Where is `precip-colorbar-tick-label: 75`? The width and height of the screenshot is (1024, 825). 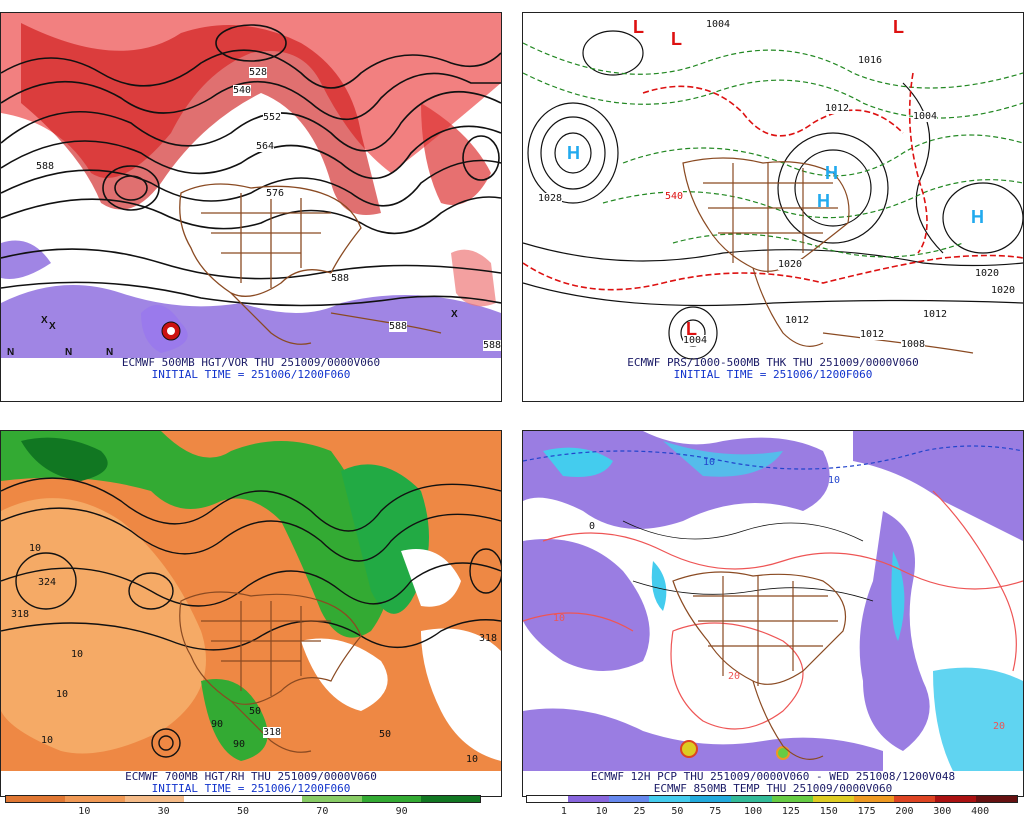 precip-colorbar-tick-label: 75 is located at coordinates (715, 811).